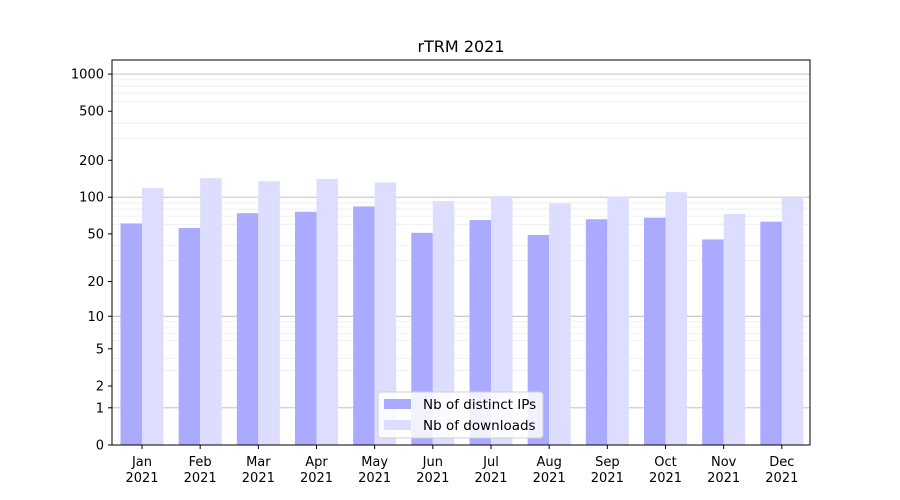  What do you see at coordinates (91, 112) in the screenshot?
I see `y-tick-label: 500` at bounding box center [91, 112].